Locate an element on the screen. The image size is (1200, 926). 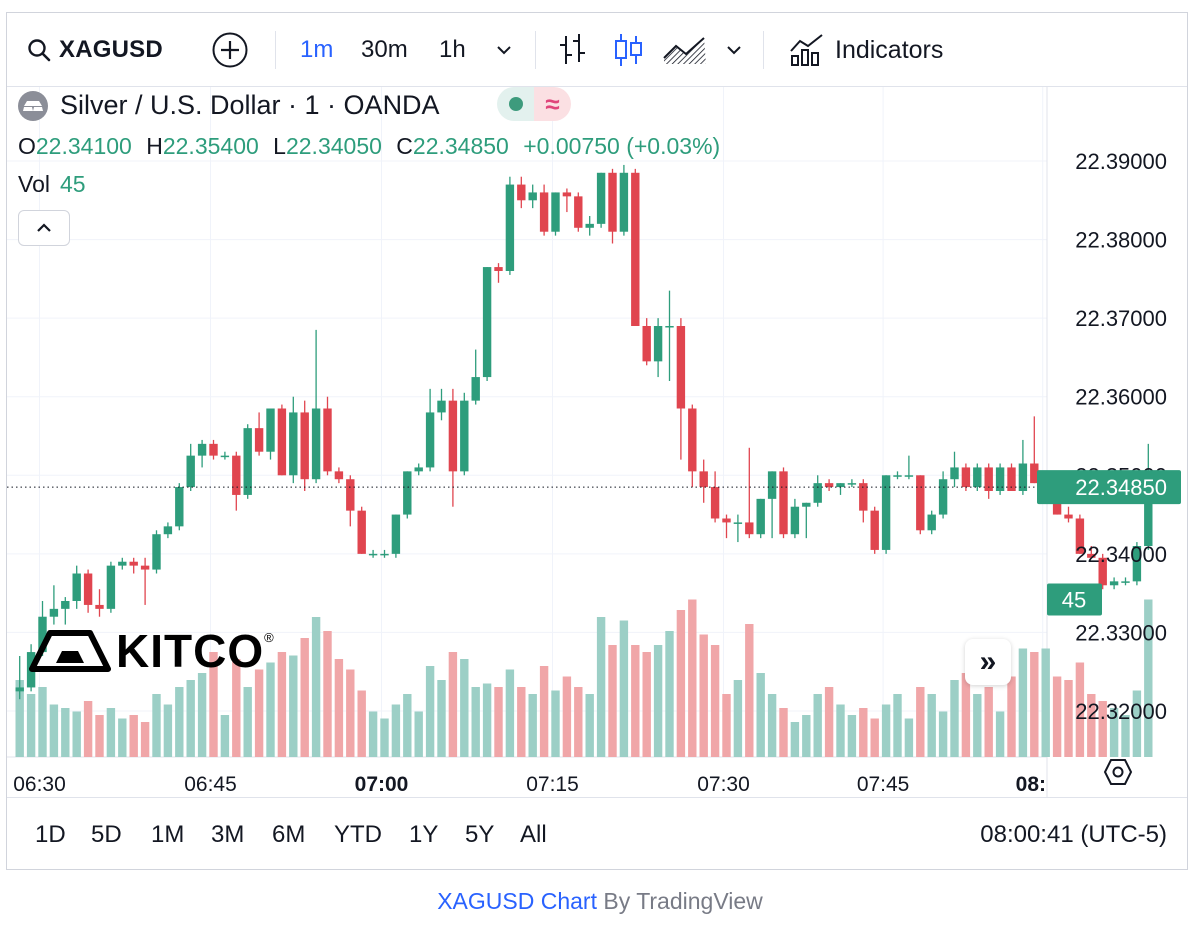
range-1y: 1Y is located at coordinates (424, 834).